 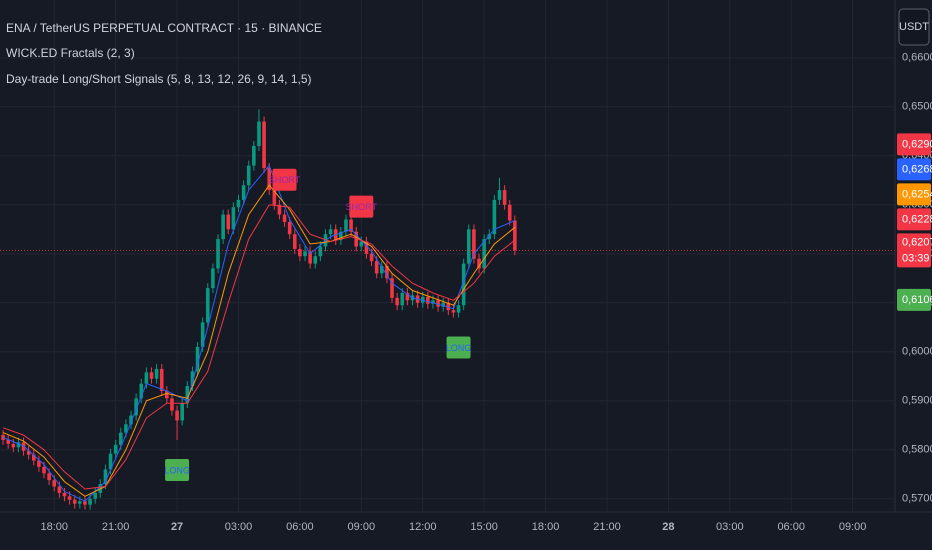 What do you see at coordinates (917, 242) in the screenshot?
I see `price-badge-label: 0,6207` at bounding box center [917, 242].